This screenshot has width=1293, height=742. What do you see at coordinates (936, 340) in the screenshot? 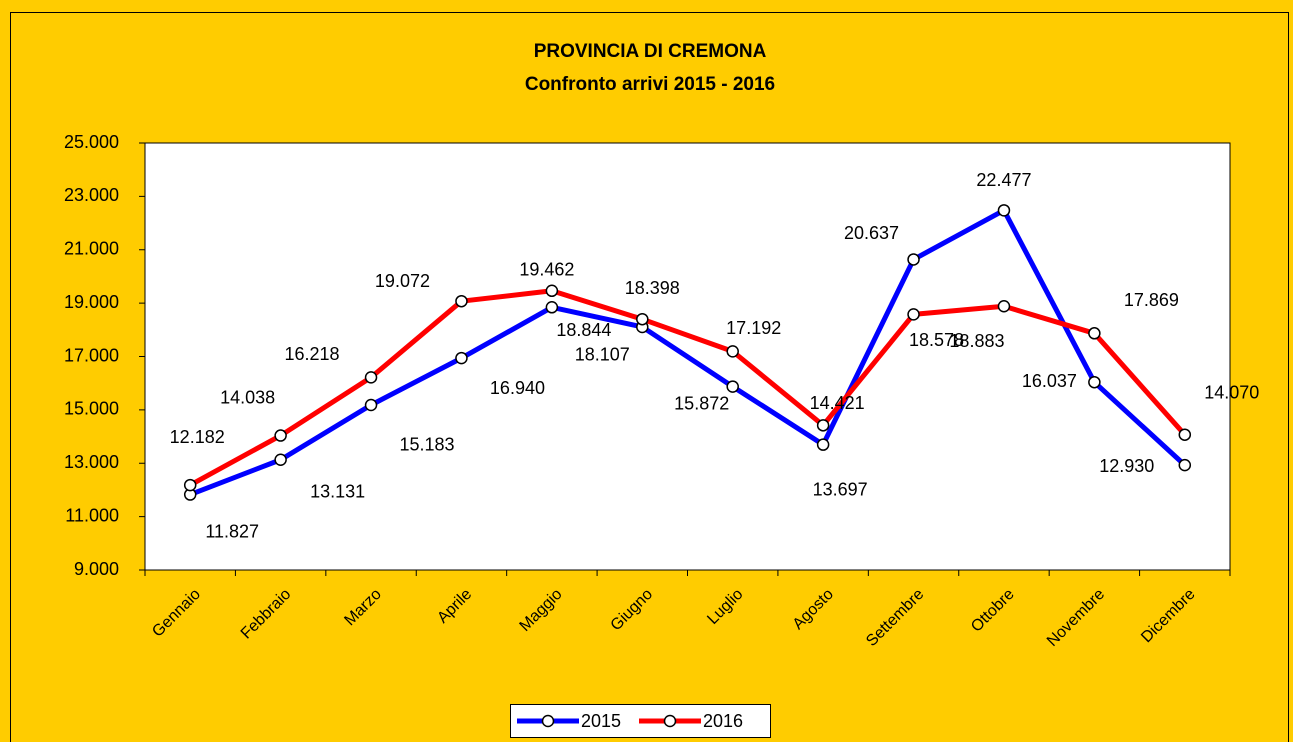
I see `data-label: 18.578` at bounding box center [936, 340].